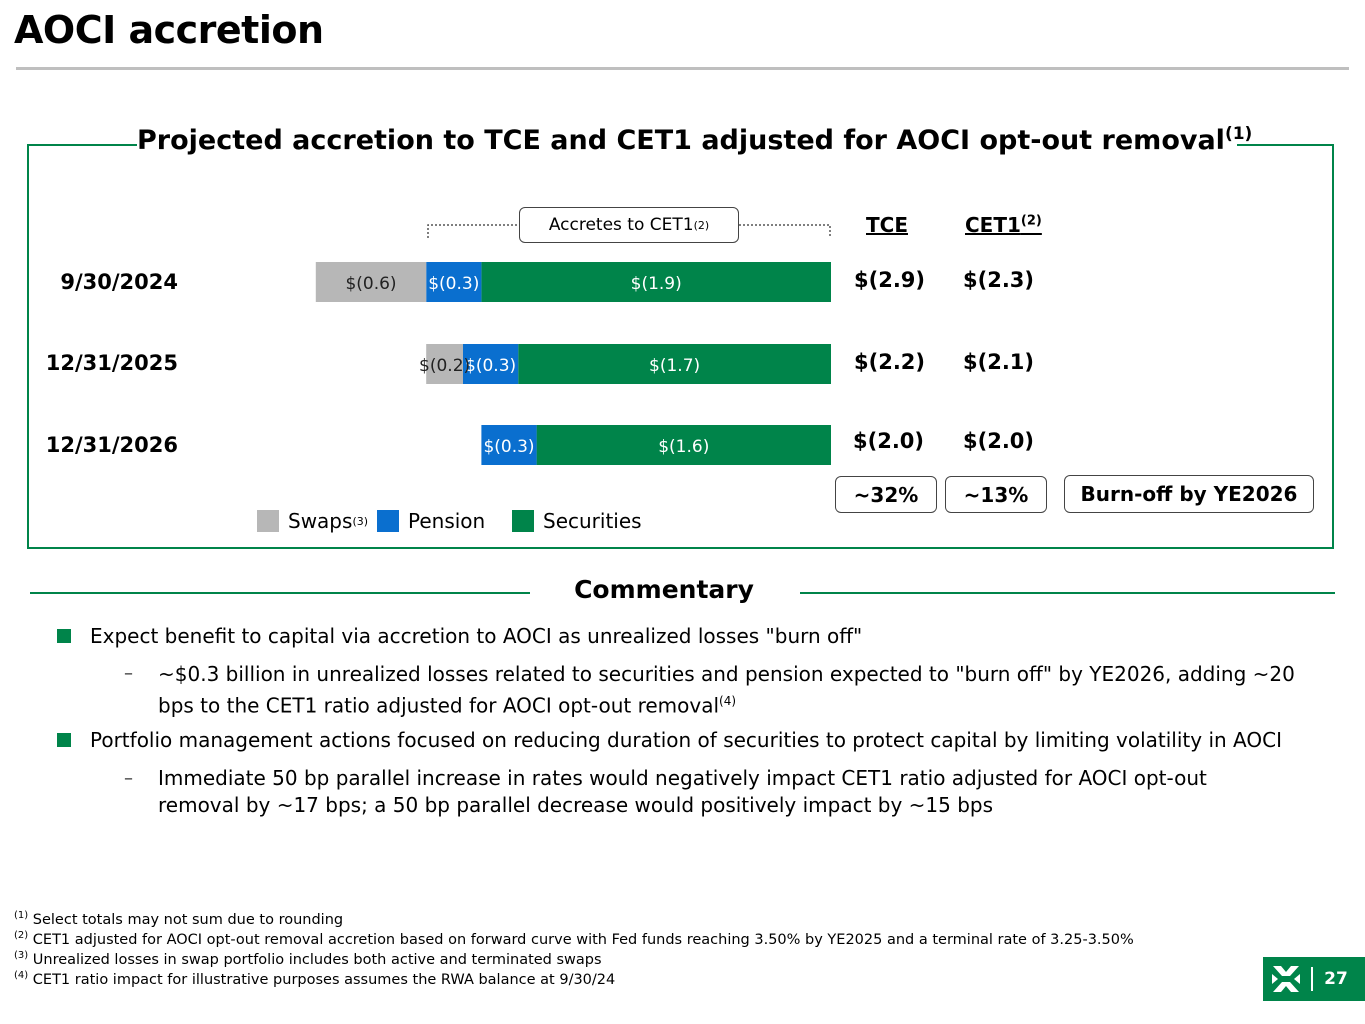 The height and width of the screenshot is (1024, 1365). Describe the element at coordinates (629, 231) in the screenshot. I see `accretes-bracket` at that location.